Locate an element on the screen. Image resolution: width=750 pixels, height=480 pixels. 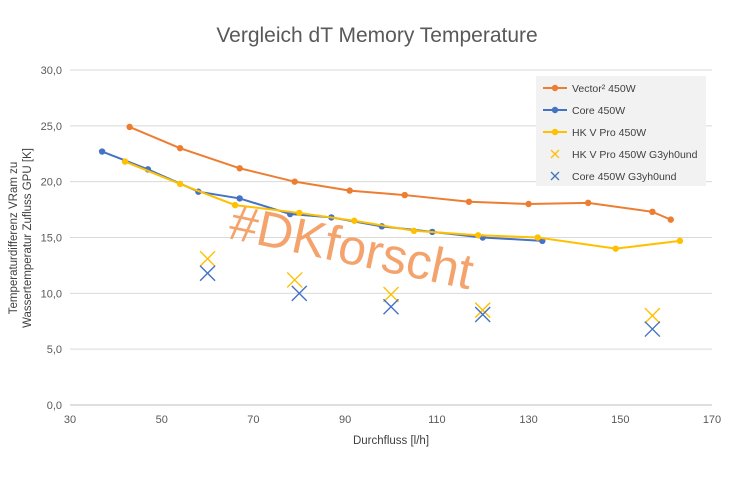
legend-entry: Core 450W G3yh0und is located at coordinates (613, 177).